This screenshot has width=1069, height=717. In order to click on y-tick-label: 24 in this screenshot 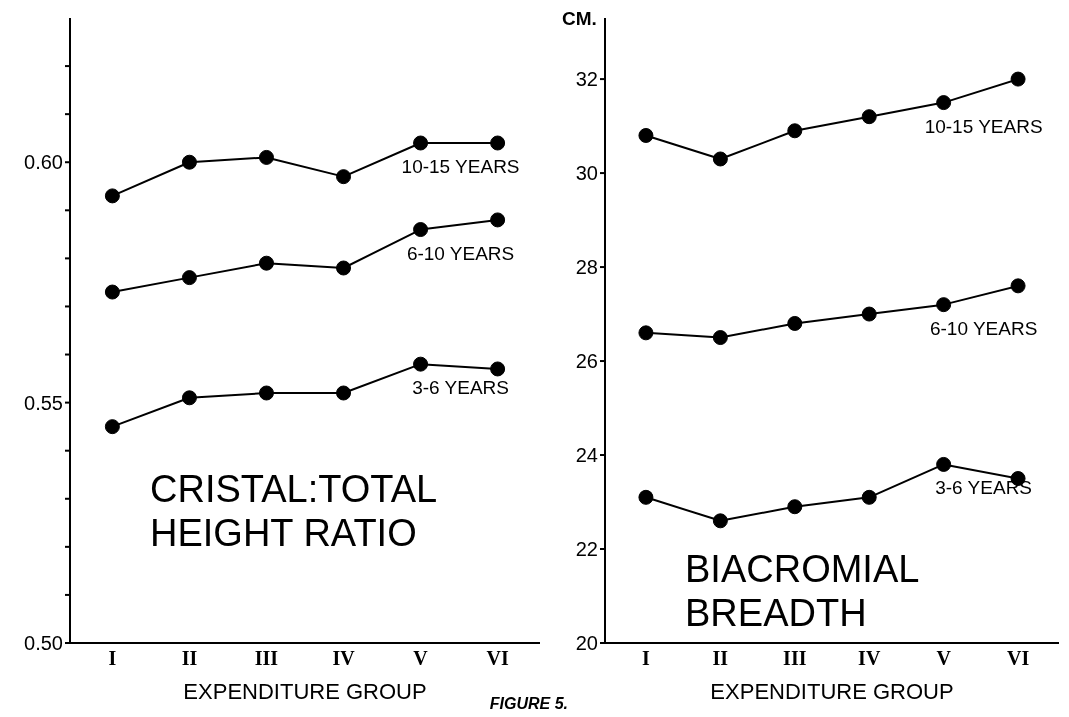, I will do `click(586, 455)`.